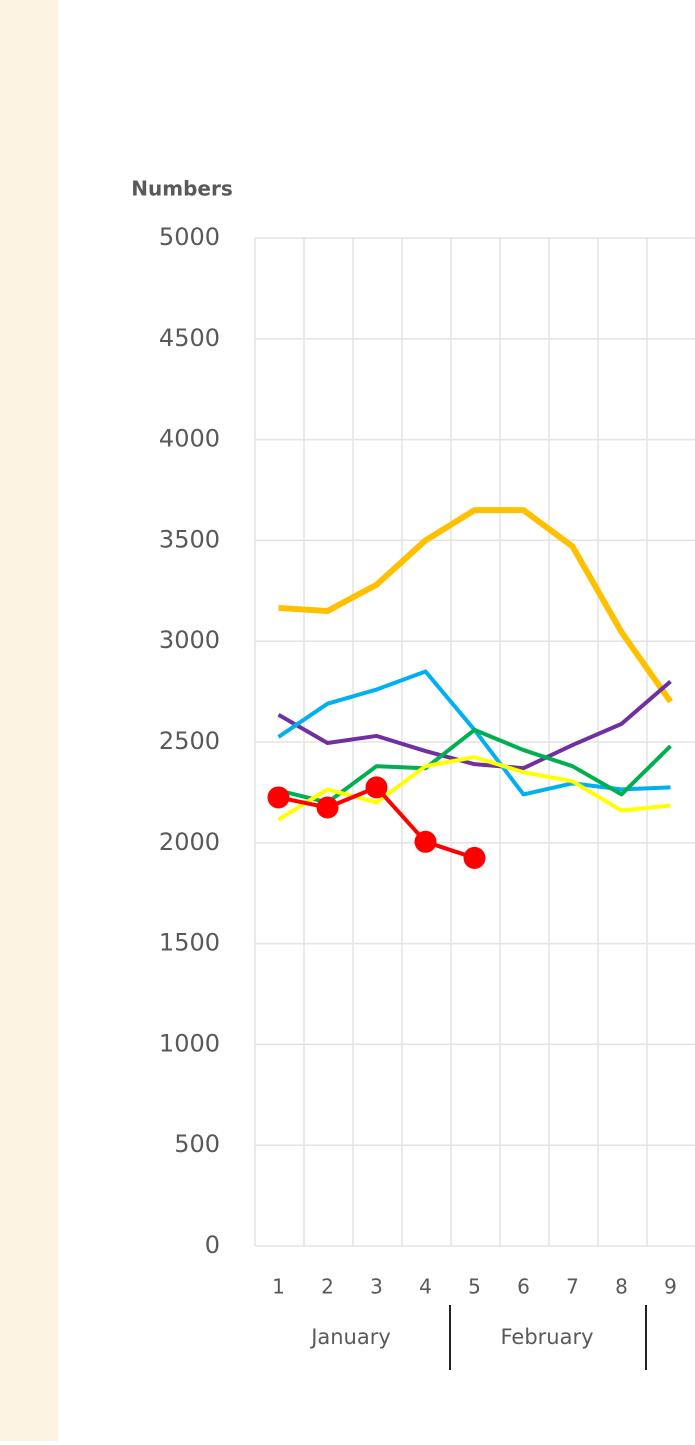  Describe the element at coordinates (572, 1287) in the screenshot. I see `x-tick-label: 7` at that location.